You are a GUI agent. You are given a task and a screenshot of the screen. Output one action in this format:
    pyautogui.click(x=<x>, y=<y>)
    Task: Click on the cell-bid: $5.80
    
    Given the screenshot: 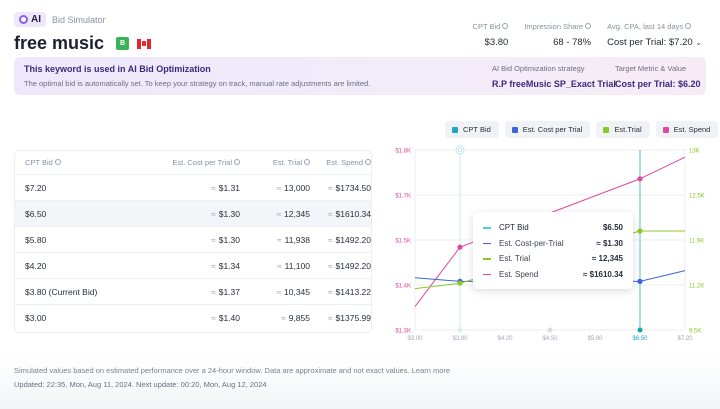 What is the action you would take?
    pyautogui.click(x=36, y=239)
    